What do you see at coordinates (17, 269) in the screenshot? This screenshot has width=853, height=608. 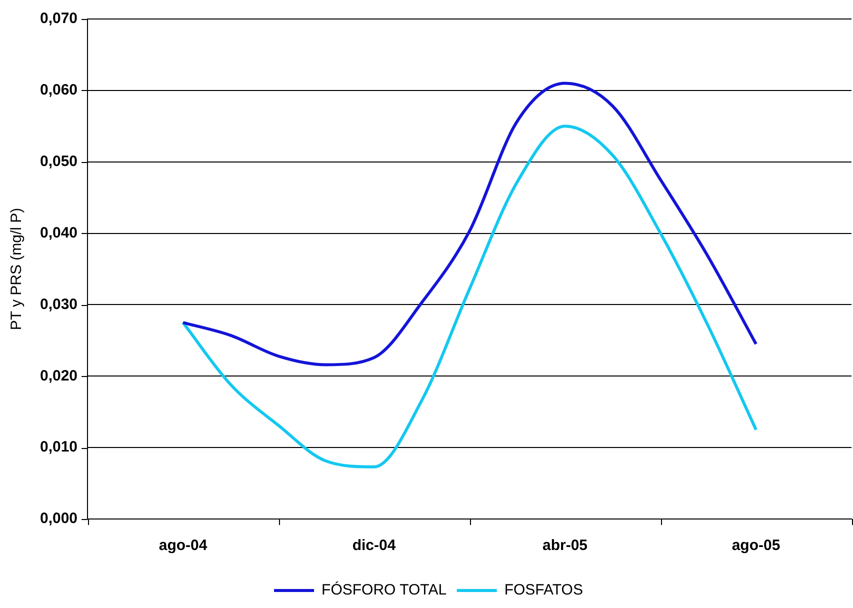 I see `y-axis-title: PT y PRS (mg/l P)` at bounding box center [17, 269].